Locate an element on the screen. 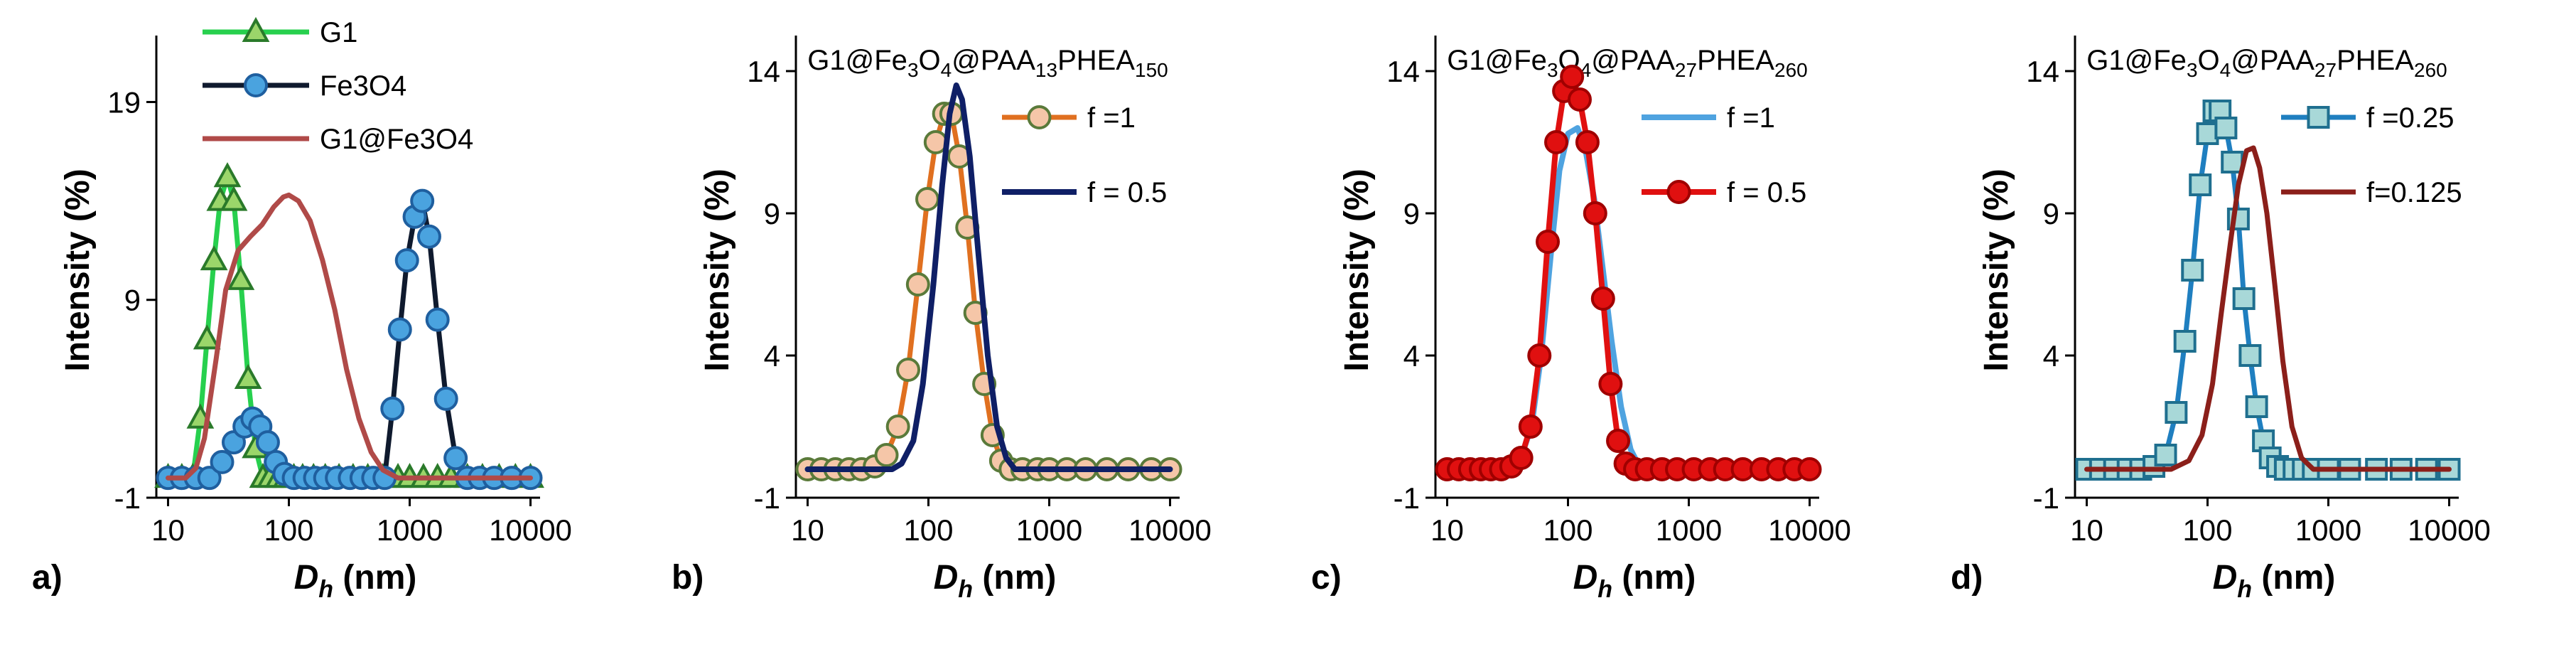 The height and width of the screenshot is (652, 2576). legend-item: f =0.25 is located at coordinates (2367, 118).